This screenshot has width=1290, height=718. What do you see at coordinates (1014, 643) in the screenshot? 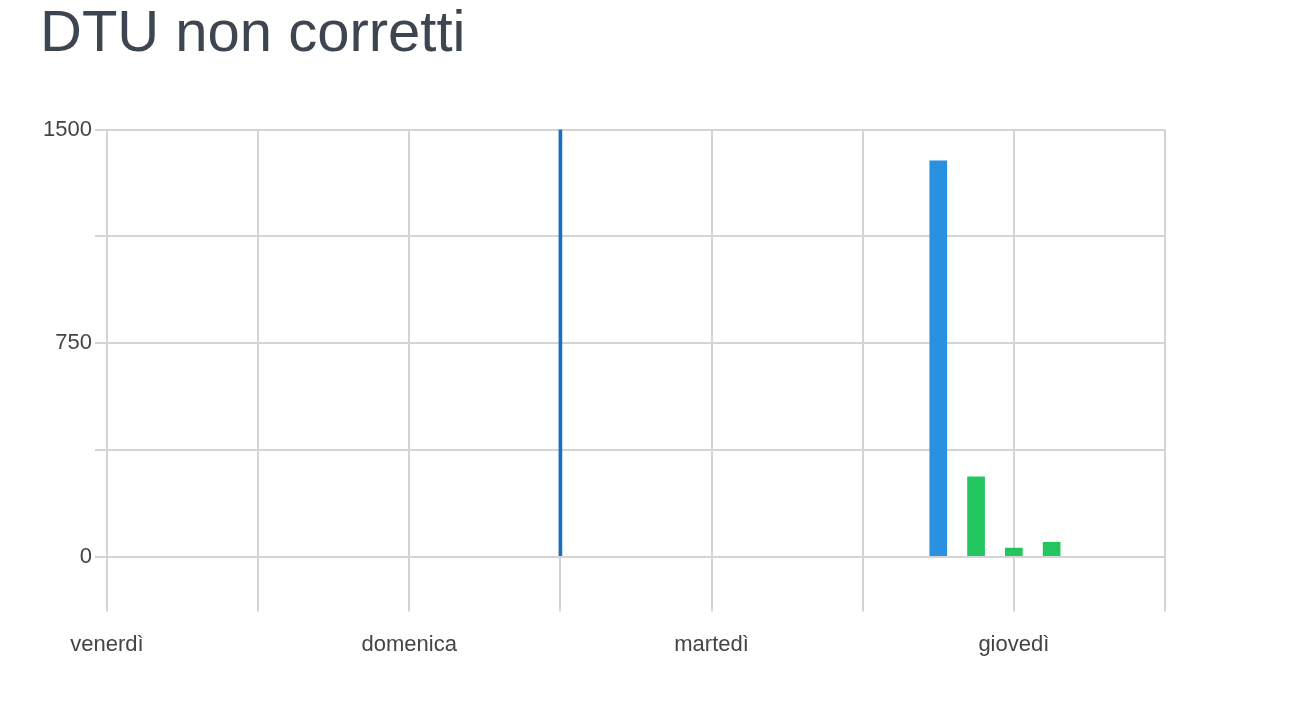
I see `x-tick-label: giovedì` at bounding box center [1014, 643].